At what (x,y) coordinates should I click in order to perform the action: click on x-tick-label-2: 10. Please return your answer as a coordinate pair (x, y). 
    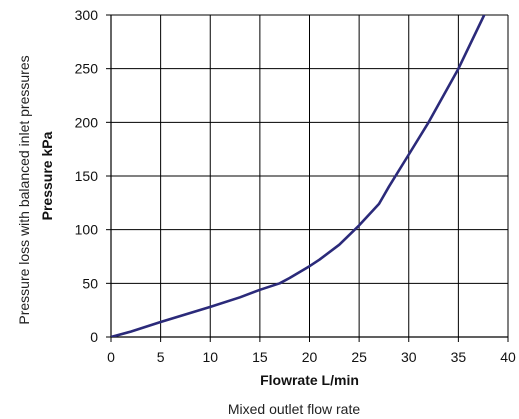
    Looking at the image, I should click on (210, 357).